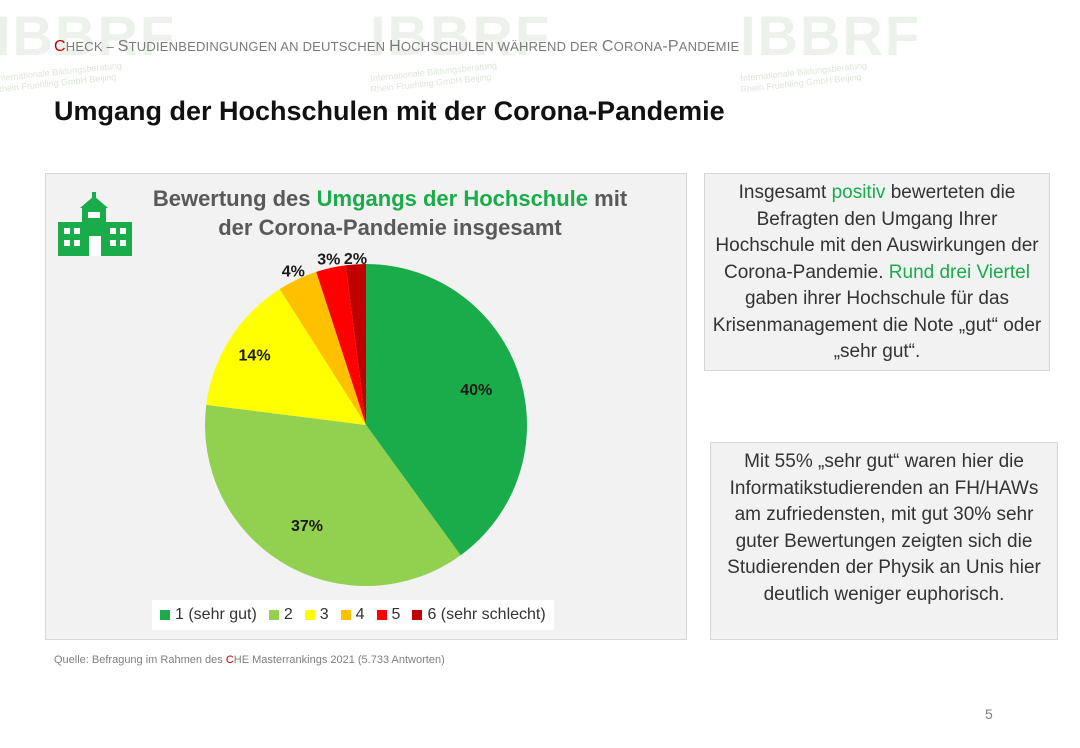 Image resolution: width=1080 pixels, height=748 pixels. Describe the element at coordinates (396, 614) in the screenshot. I see `legend-label: 5` at that location.